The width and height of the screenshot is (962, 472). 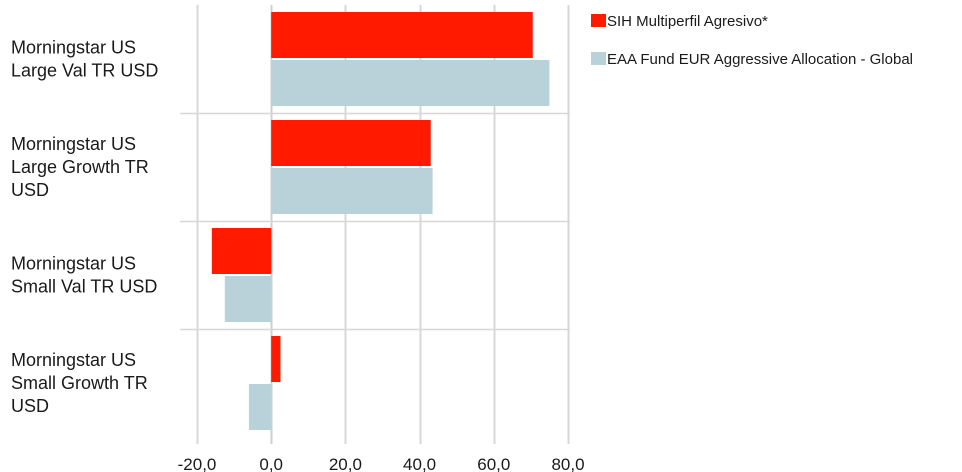 I want to click on x-tick-label: 20,0, so click(x=345, y=463).